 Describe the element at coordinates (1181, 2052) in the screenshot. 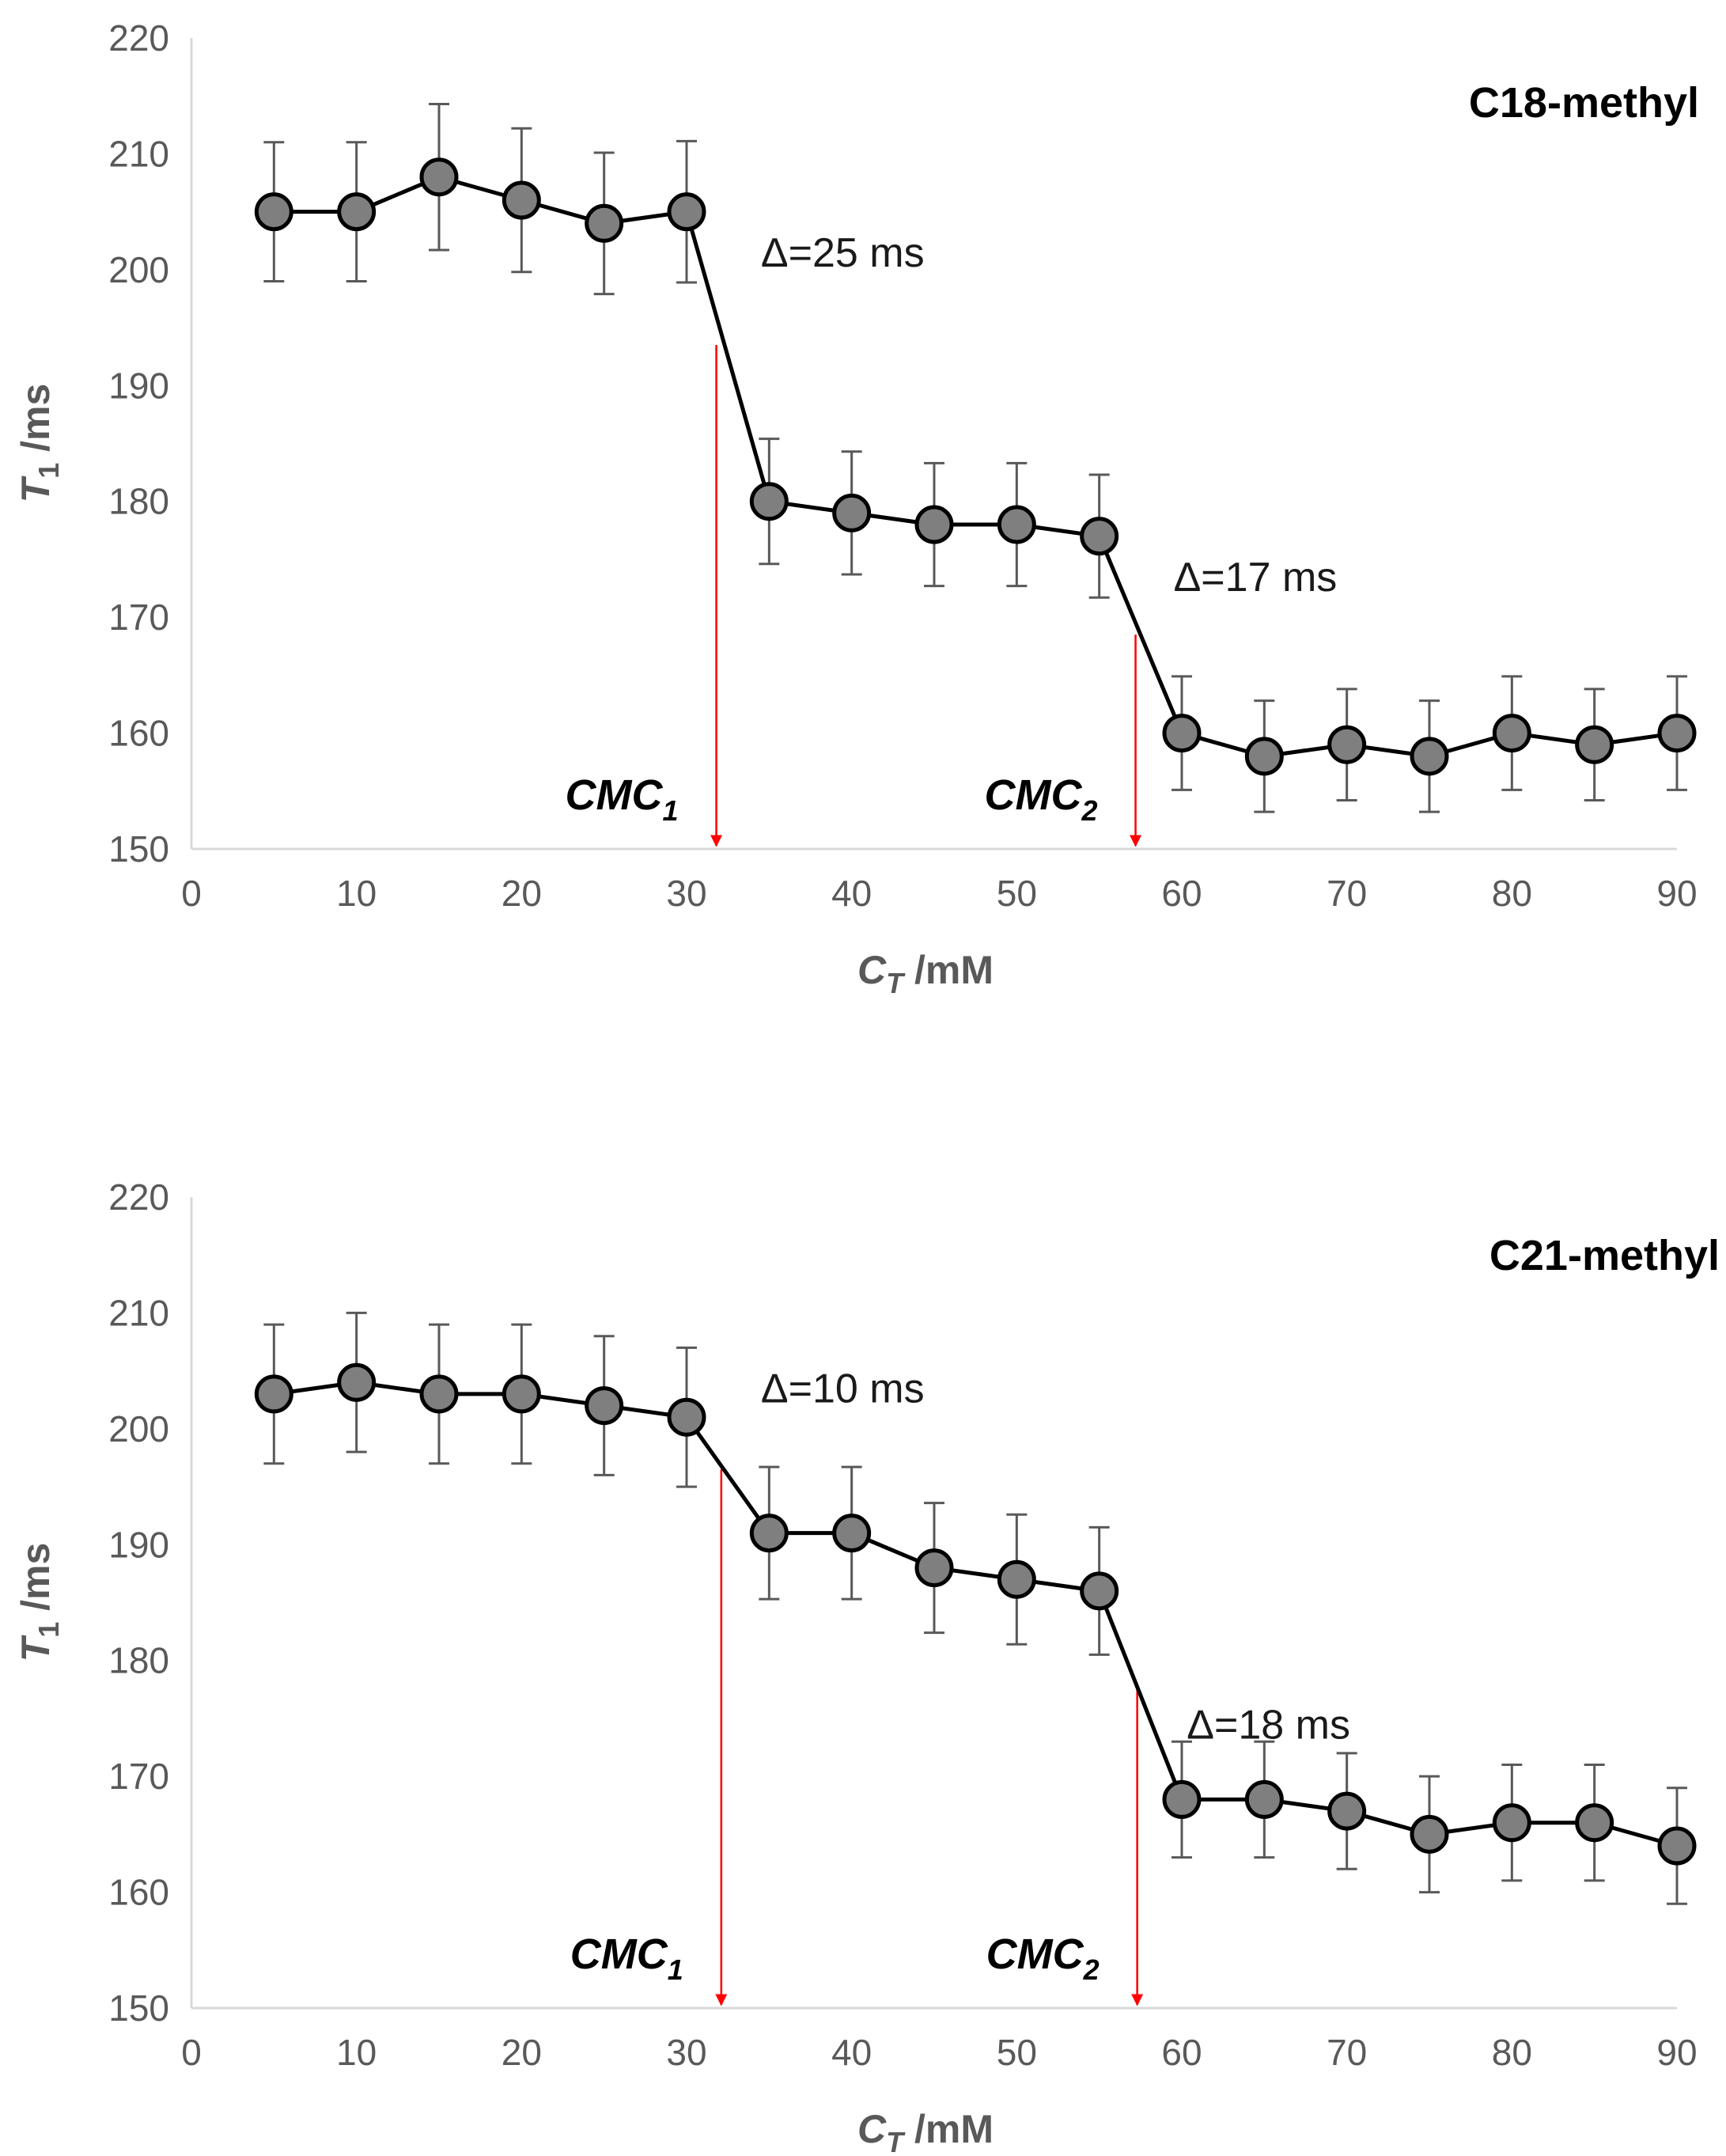

I see `x-tick-label: 60` at that location.